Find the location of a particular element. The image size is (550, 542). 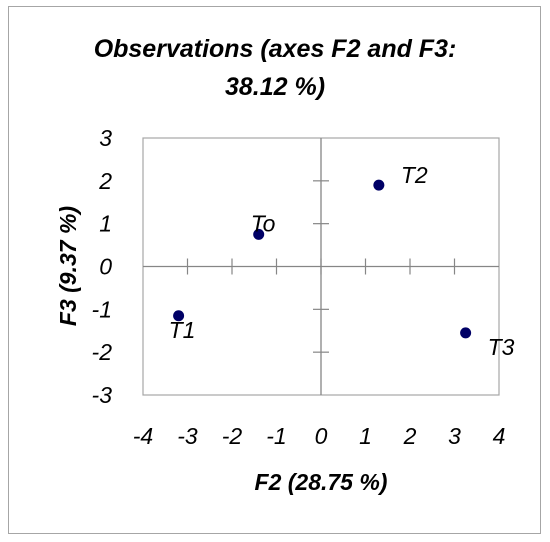

x-tick-label: 4 is located at coordinates (499, 436).